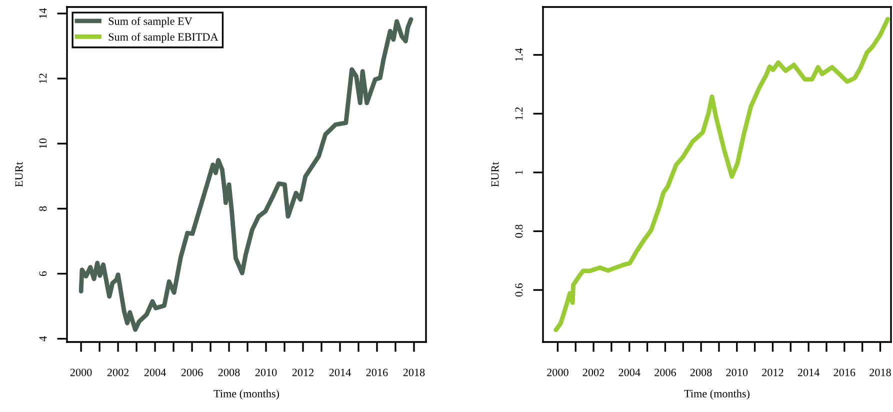 The image size is (893, 412). Describe the element at coordinates (43, 13) in the screenshot. I see `y-tick-label: 14` at that location.